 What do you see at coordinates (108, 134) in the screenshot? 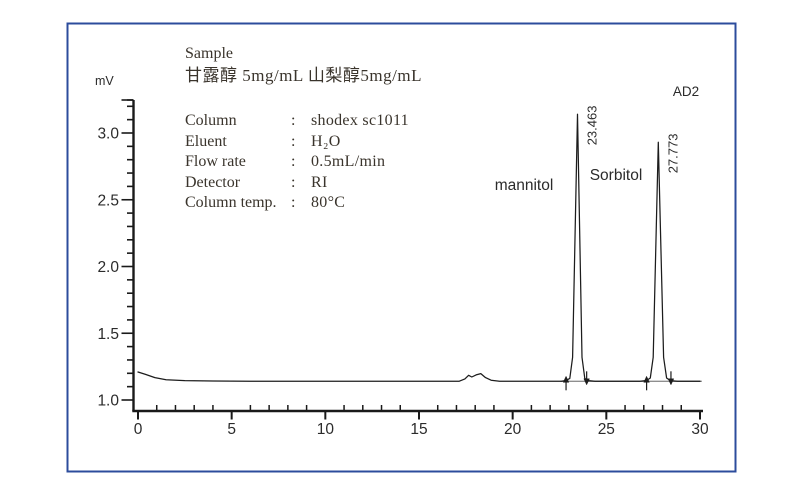
I see `y-tick-label: 3.0` at bounding box center [108, 134].